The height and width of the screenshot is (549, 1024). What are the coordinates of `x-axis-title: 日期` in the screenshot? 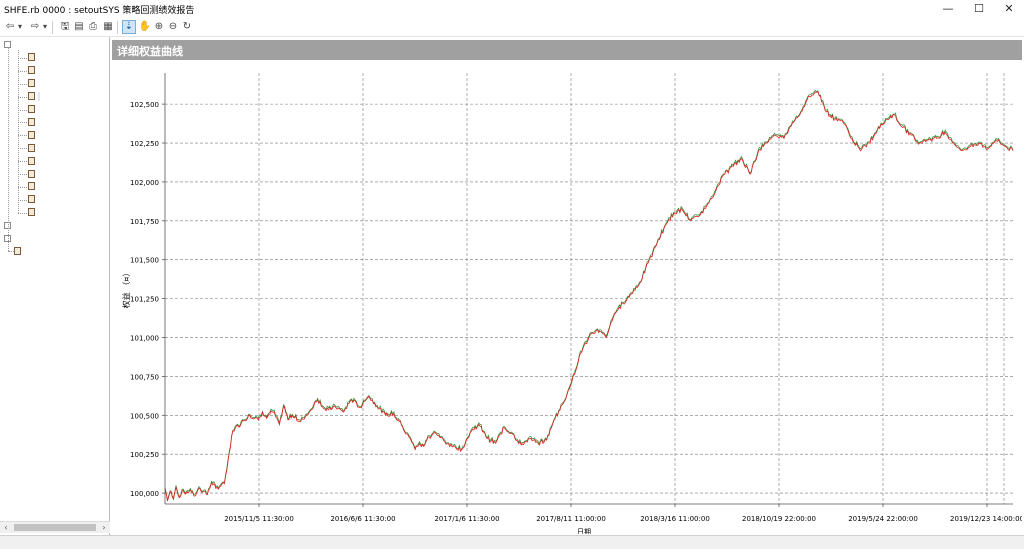 It's located at (584, 531).